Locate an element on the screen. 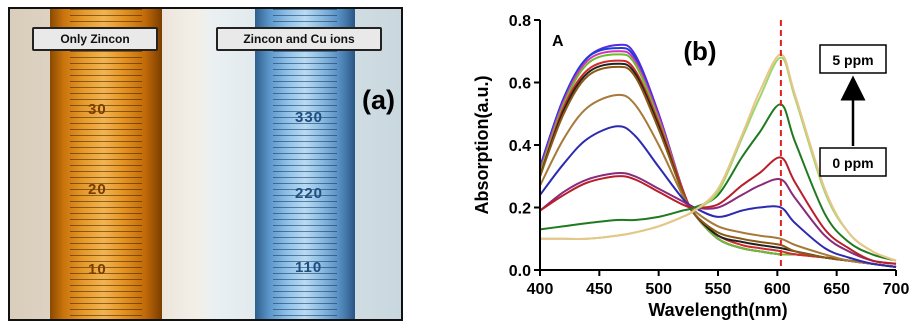 The width and height of the screenshot is (916, 333). panel-b-label: (b) is located at coordinates (699, 51).